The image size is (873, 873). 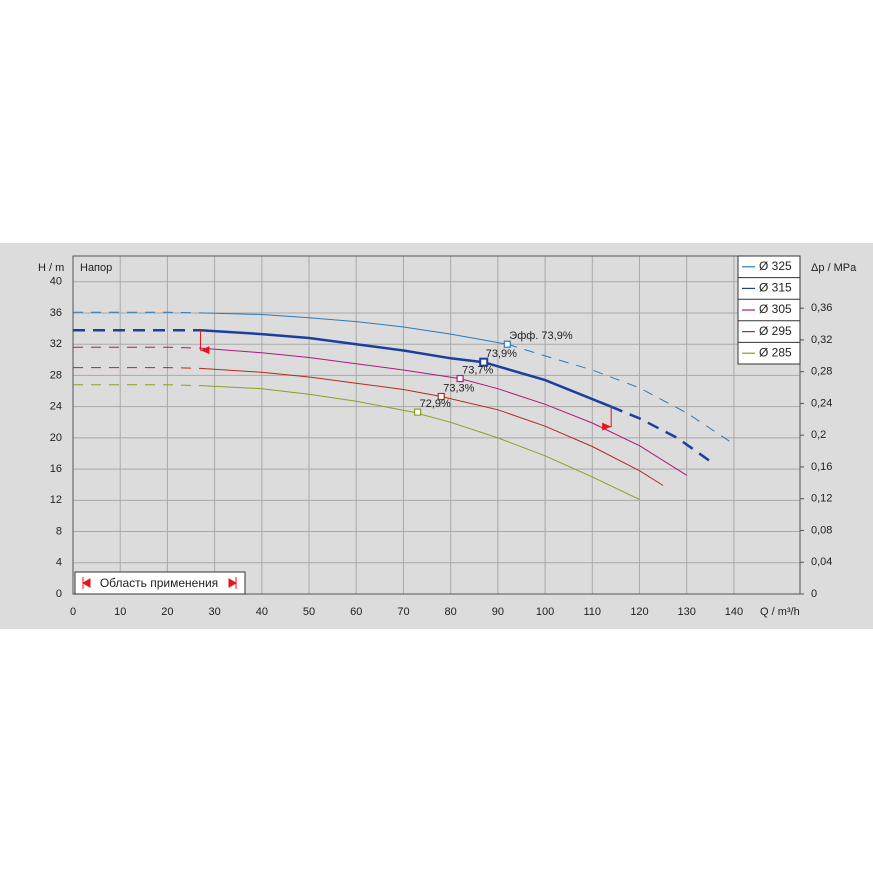 I want to click on range-box, so click(x=160, y=583).